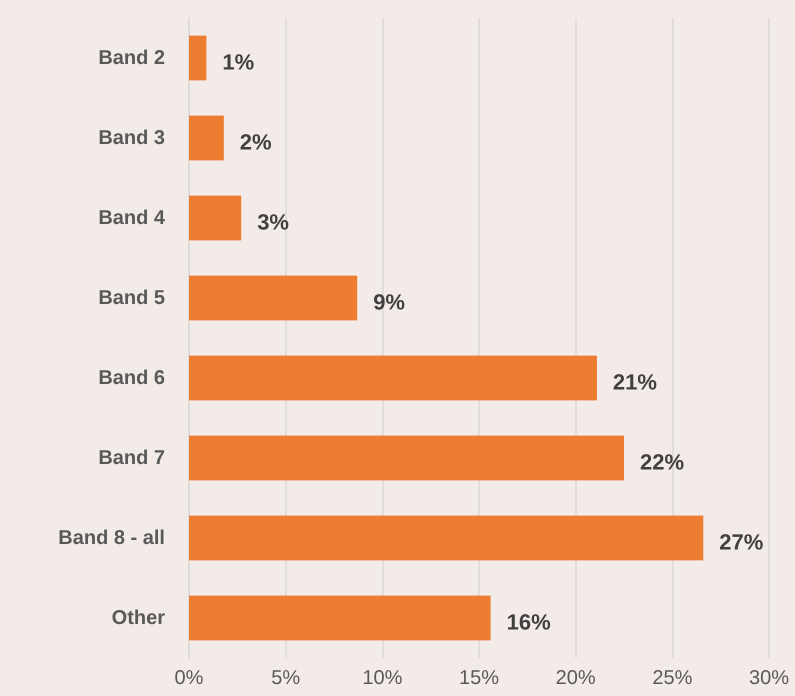 This screenshot has width=795, height=696. I want to click on x-tick-label: 10%, so click(382, 678).